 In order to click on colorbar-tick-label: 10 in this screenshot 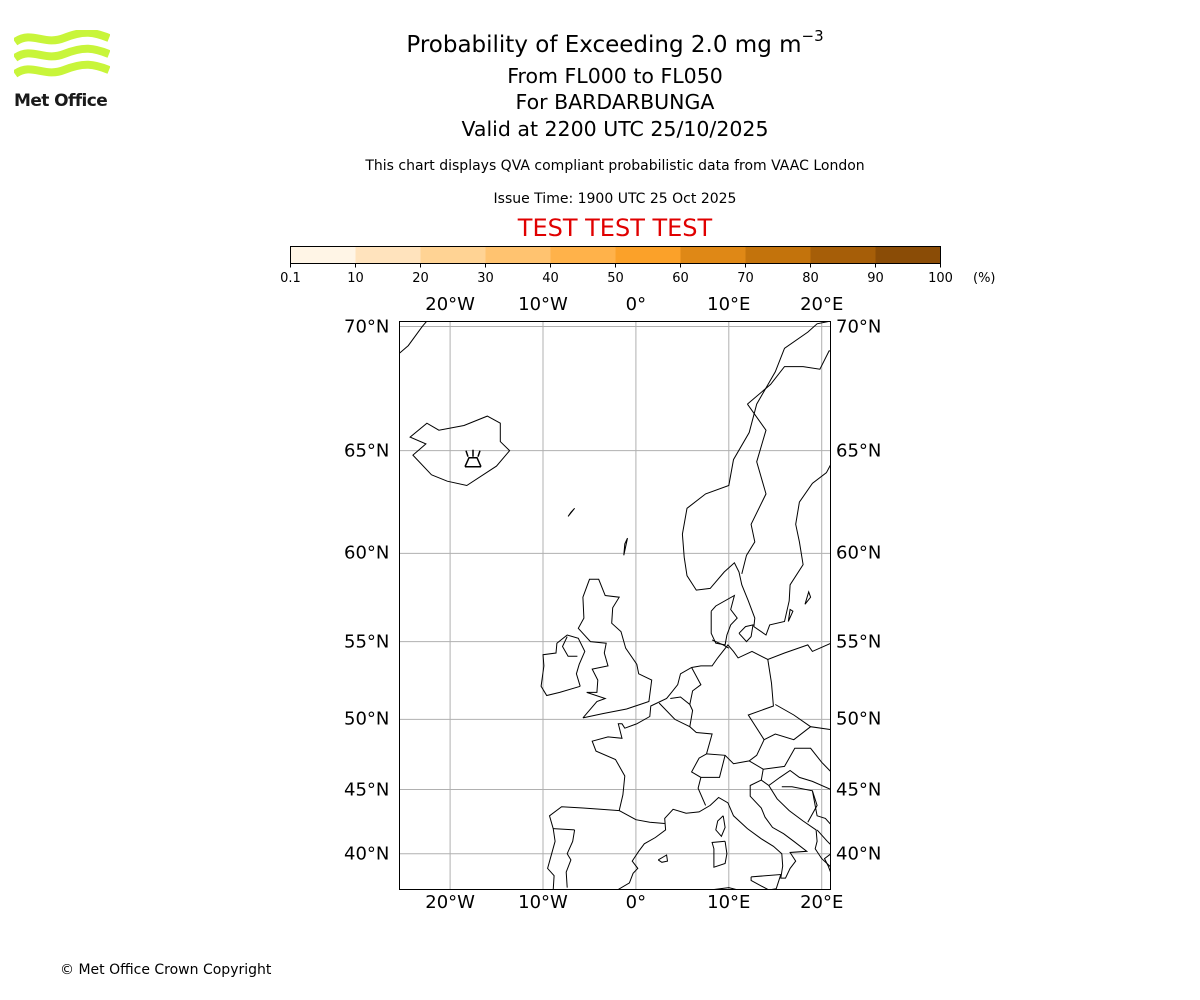, I will do `click(355, 278)`.